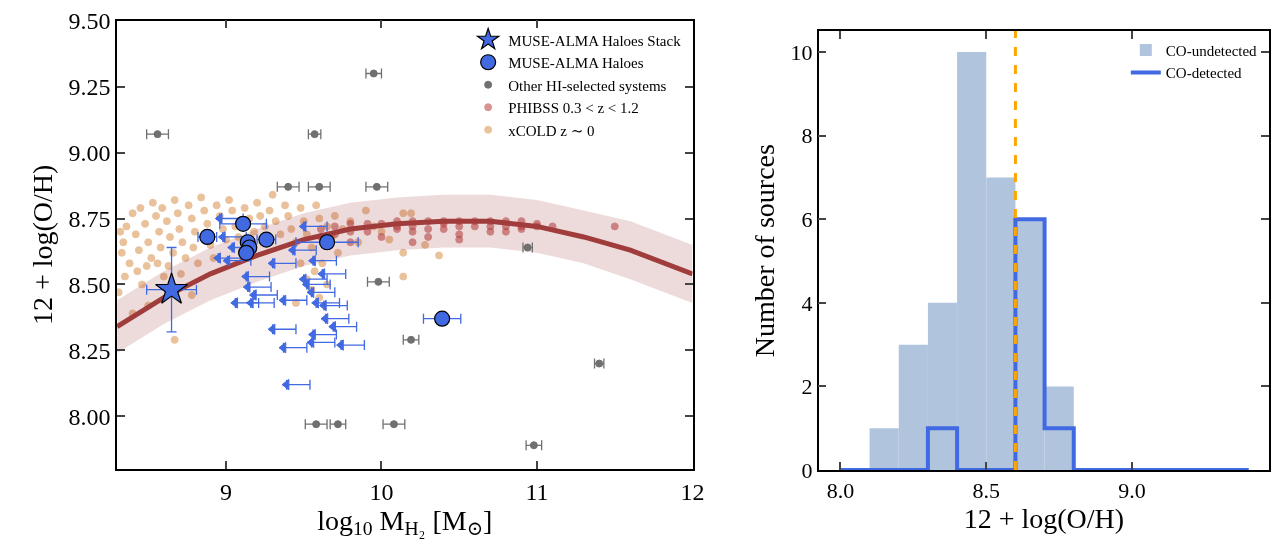  What do you see at coordinates (89, 416) in the screenshot?
I see `y-tick-label: 8.00` at bounding box center [89, 416].